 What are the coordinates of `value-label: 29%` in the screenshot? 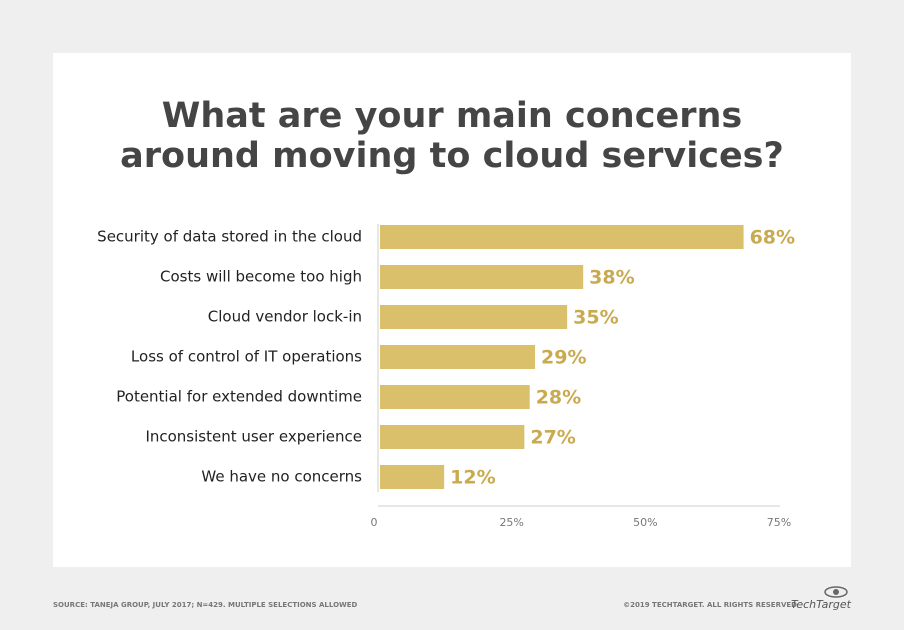 It's located at (563, 358).